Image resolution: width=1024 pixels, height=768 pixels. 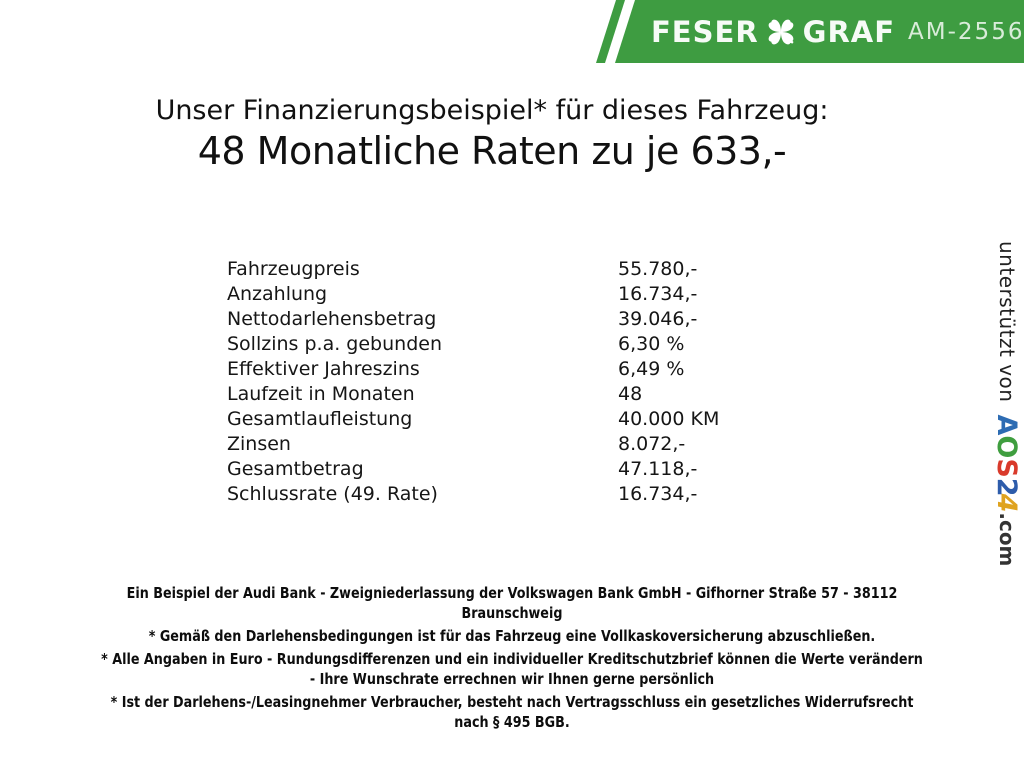 I want to click on row-label: Sollzins p.a. gebunden, so click(x=334, y=344).